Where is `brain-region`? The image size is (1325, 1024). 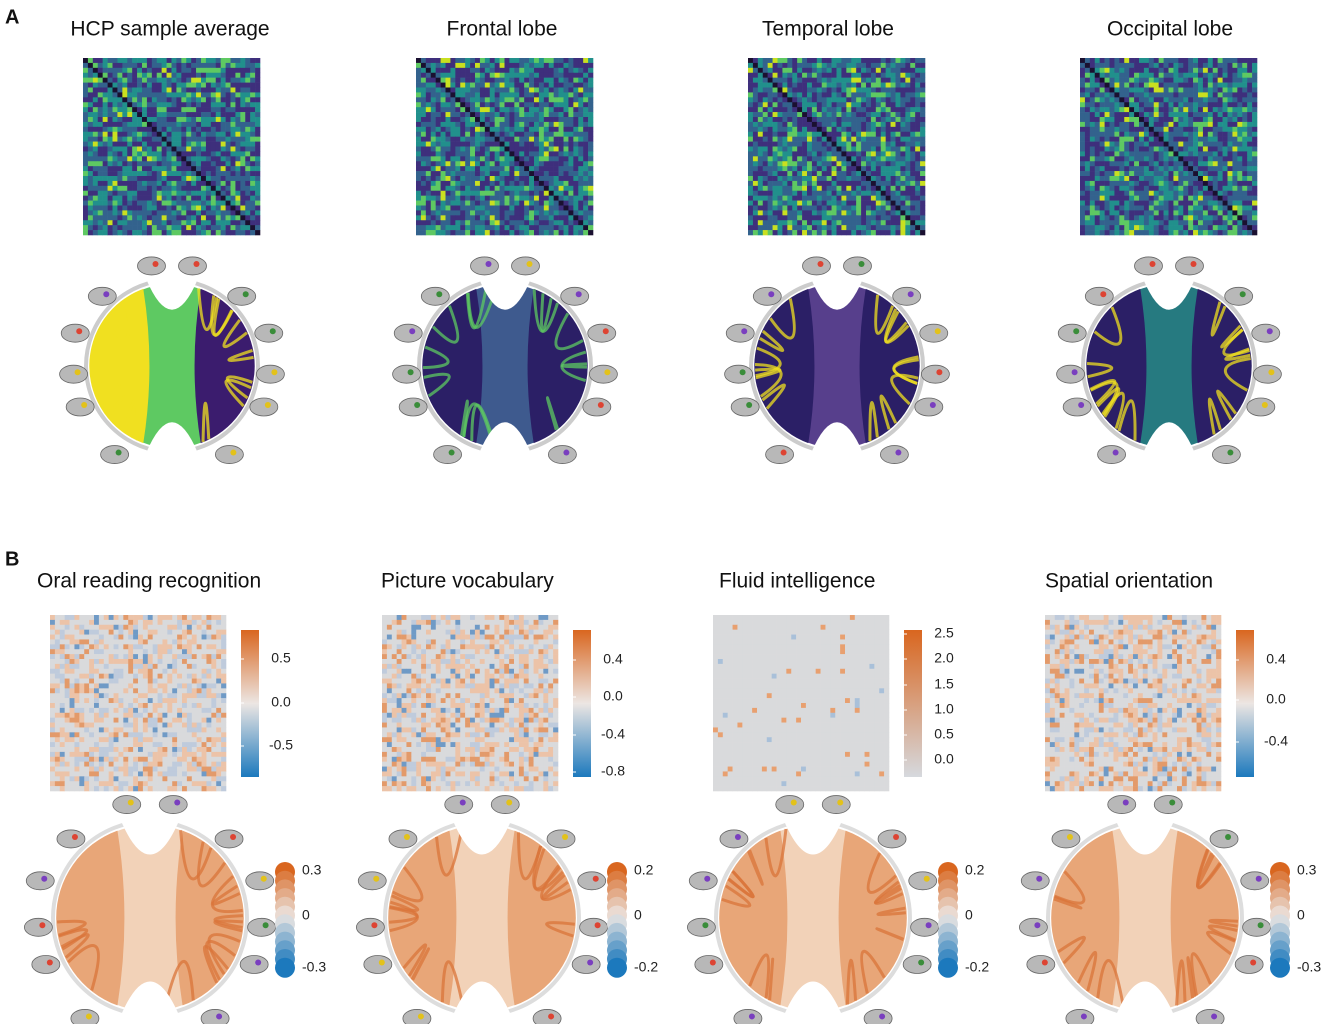
brain-region is located at coordinates (439, 294).